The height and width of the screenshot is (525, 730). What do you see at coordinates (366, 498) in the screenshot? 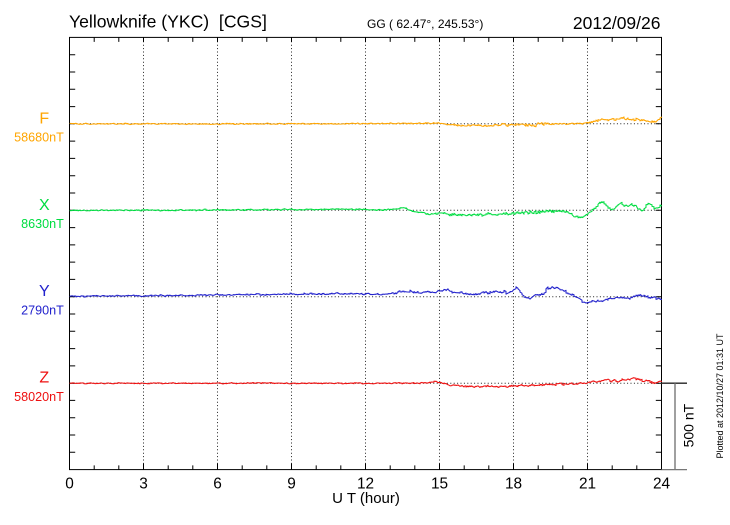
I see `svg-text: U T (hour)` at bounding box center [366, 498].